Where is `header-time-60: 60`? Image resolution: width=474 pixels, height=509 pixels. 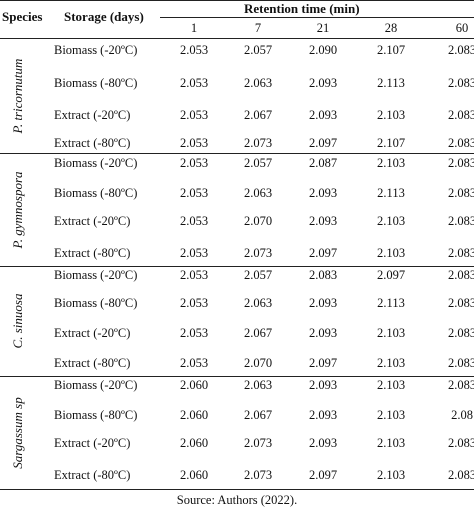
header-time-60: 60 is located at coordinates (462, 28).